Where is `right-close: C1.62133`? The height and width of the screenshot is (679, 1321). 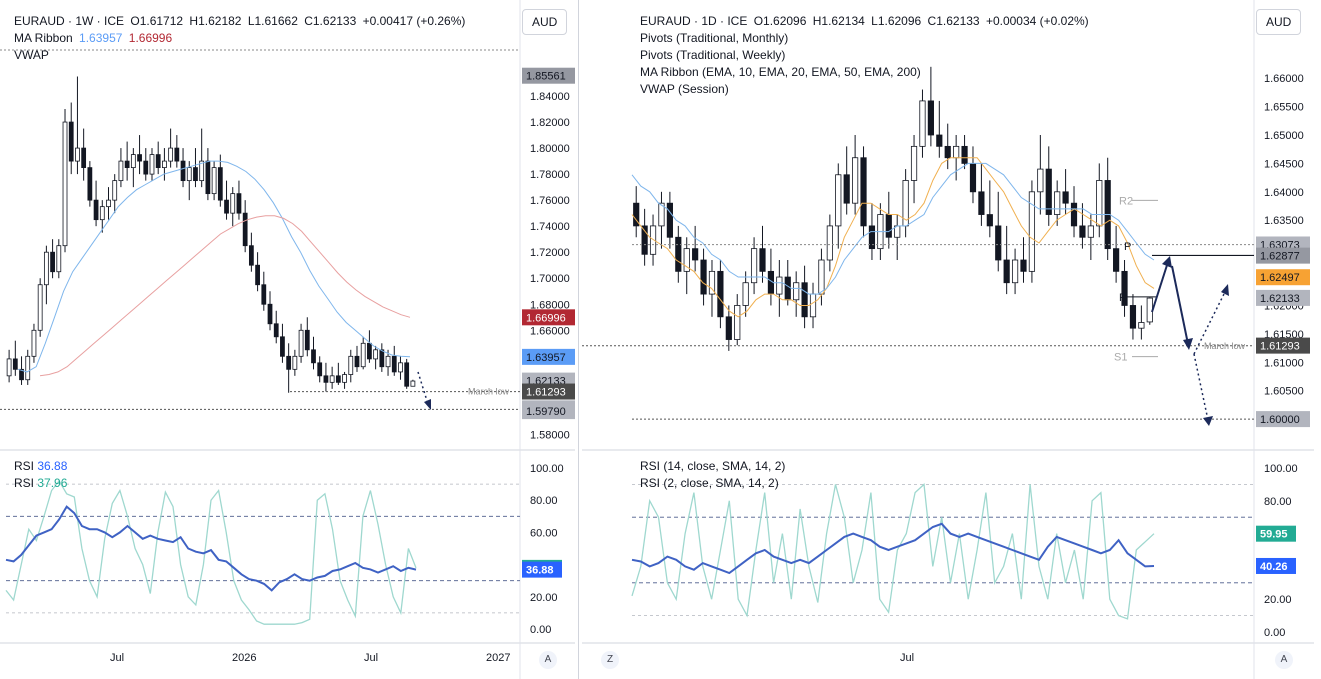
right-close: C1.62133 is located at coordinates (953, 21).